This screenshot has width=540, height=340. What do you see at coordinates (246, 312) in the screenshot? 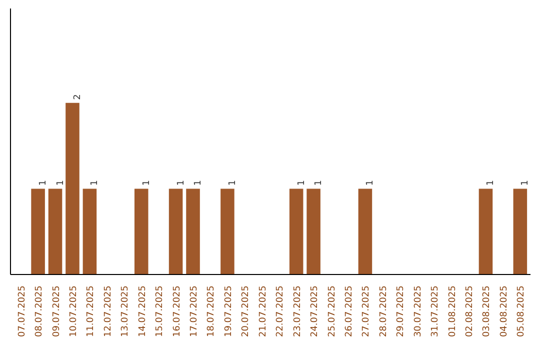
I see `x-tick-label: 20.07.2025` at bounding box center [246, 312].